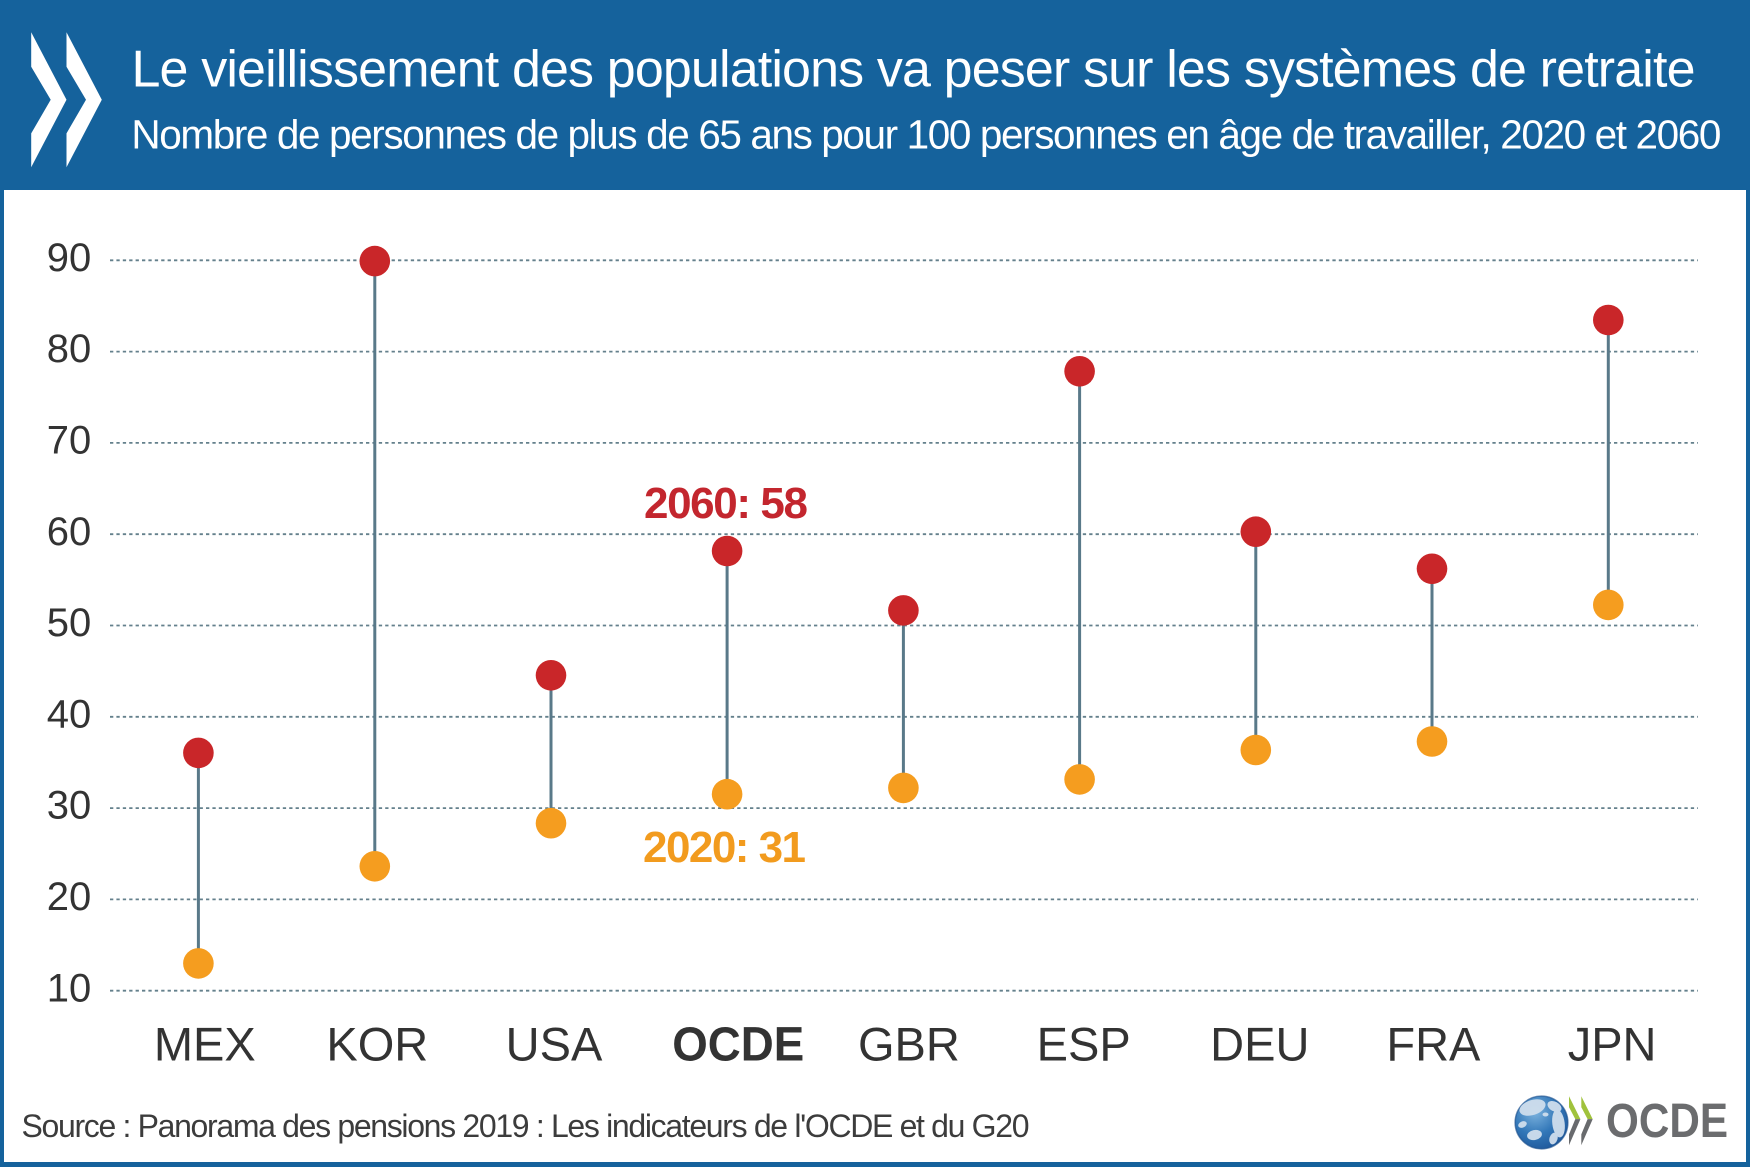  What do you see at coordinates (726, 503) in the screenshot?
I see `svg-text: 2060: 58` at bounding box center [726, 503].